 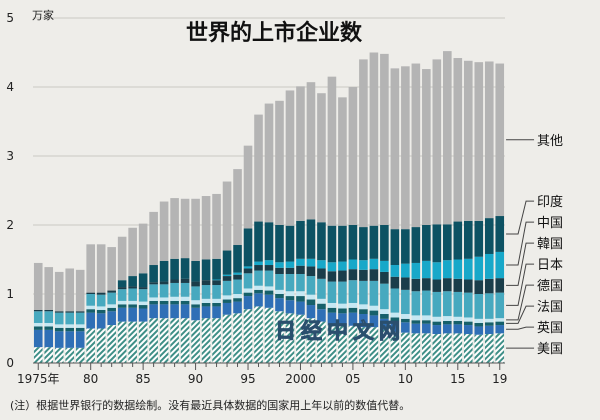 What do you see at coordinates (340, 331) in the screenshot?
I see `watermark: 日经中文网` at bounding box center [340, 331].